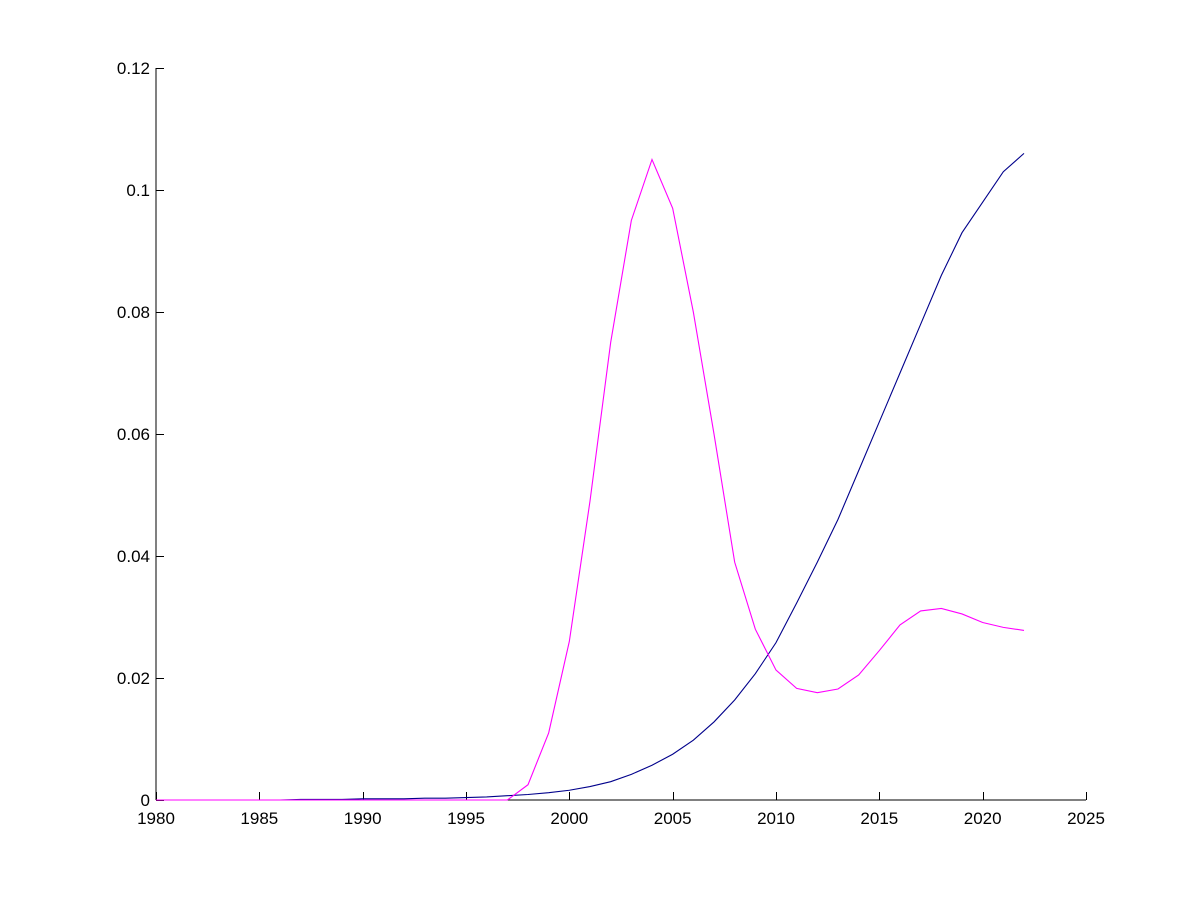 The height and width of the screenshot is (900, 1200). I want to click on y-tick-label: 0.1, so click(138, 190).